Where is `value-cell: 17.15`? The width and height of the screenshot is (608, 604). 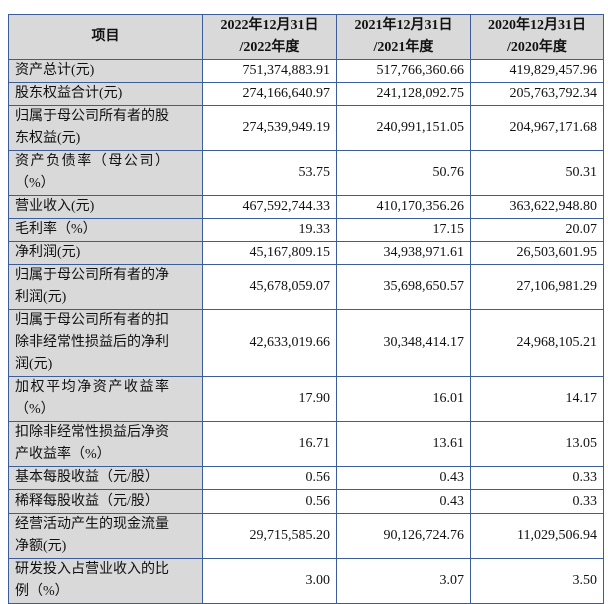
value-cell: 17.15 is located at coordinates (403, 230).